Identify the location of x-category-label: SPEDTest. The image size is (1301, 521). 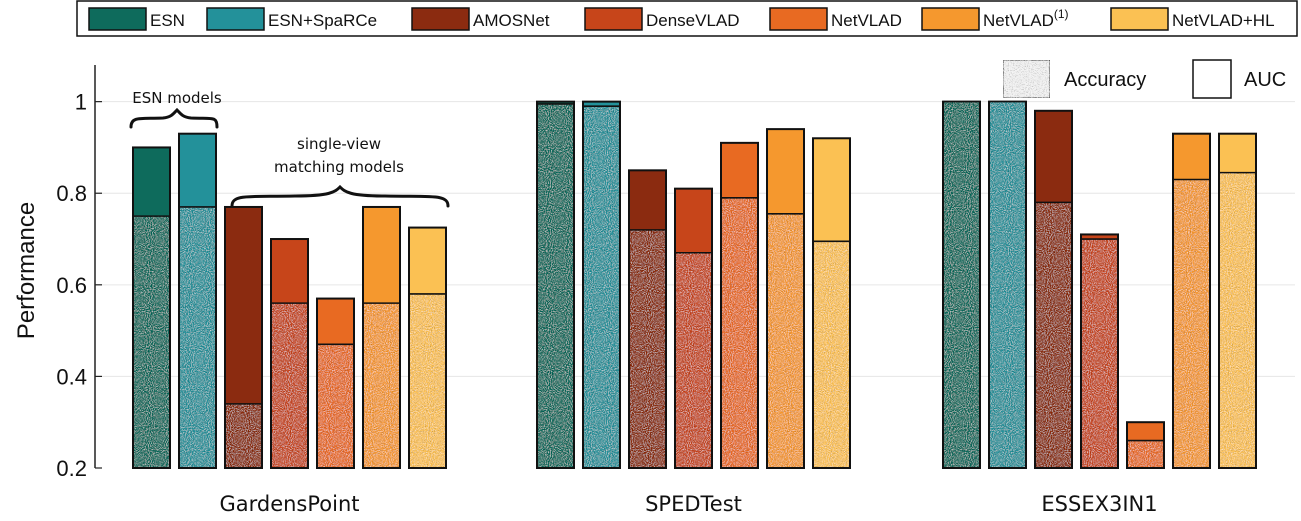
(693, 504).